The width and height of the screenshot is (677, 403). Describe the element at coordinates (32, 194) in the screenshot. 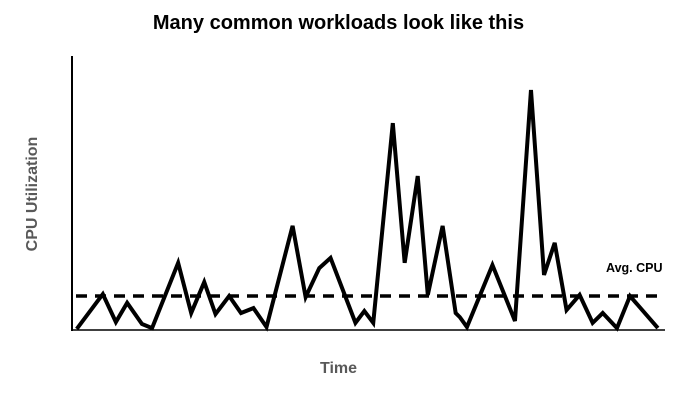

I see `y-axis-label: CPU Utilization` at that location.